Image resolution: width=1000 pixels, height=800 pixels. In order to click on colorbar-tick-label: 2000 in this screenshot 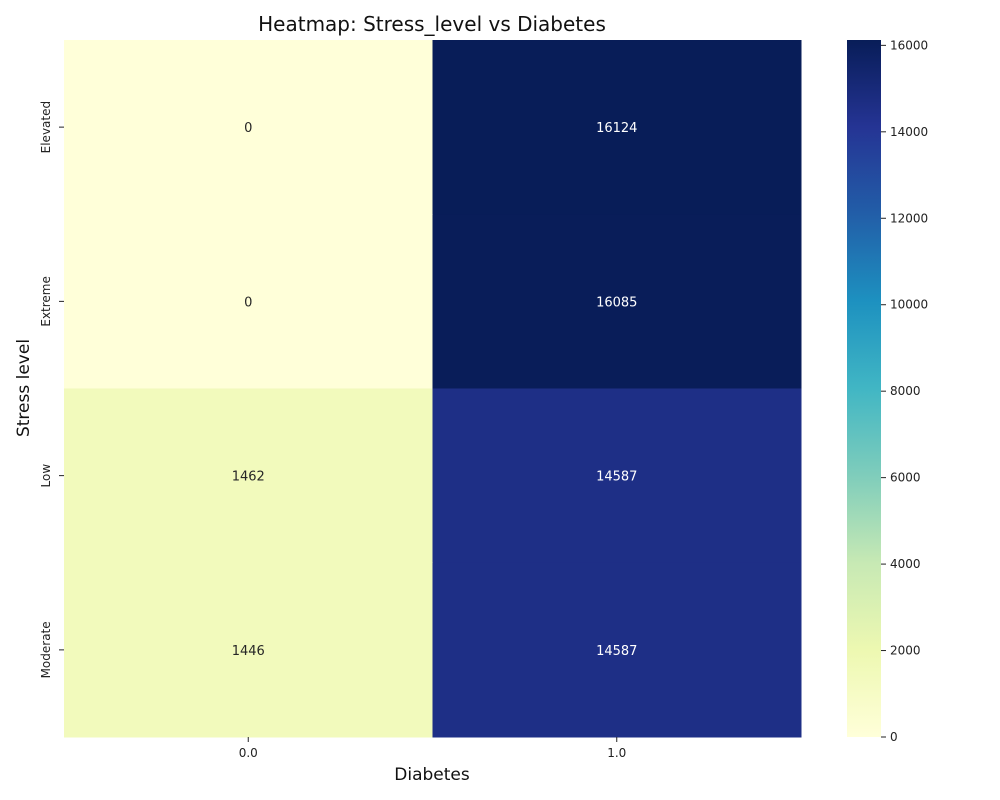, I will do `click(905, 651)`.